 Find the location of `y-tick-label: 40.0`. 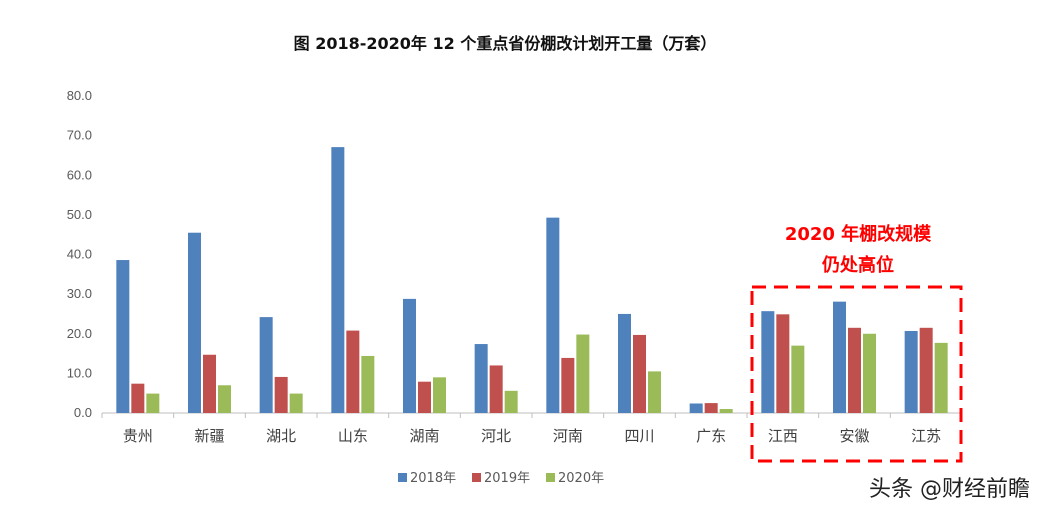

y-tick-label: 40.0 is located at coordinates (79, 254).